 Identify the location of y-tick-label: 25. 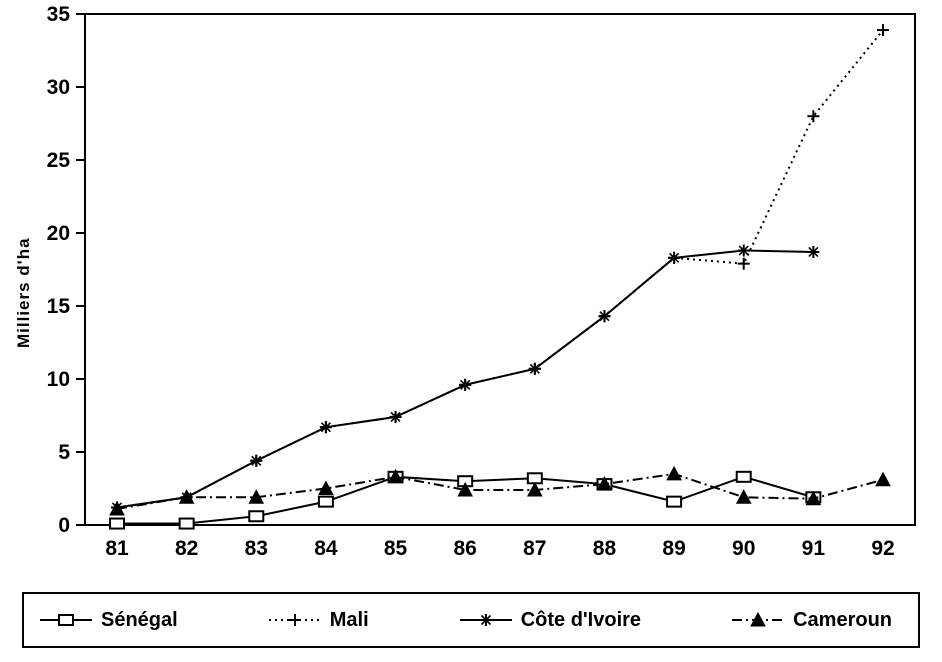
(59, 160).